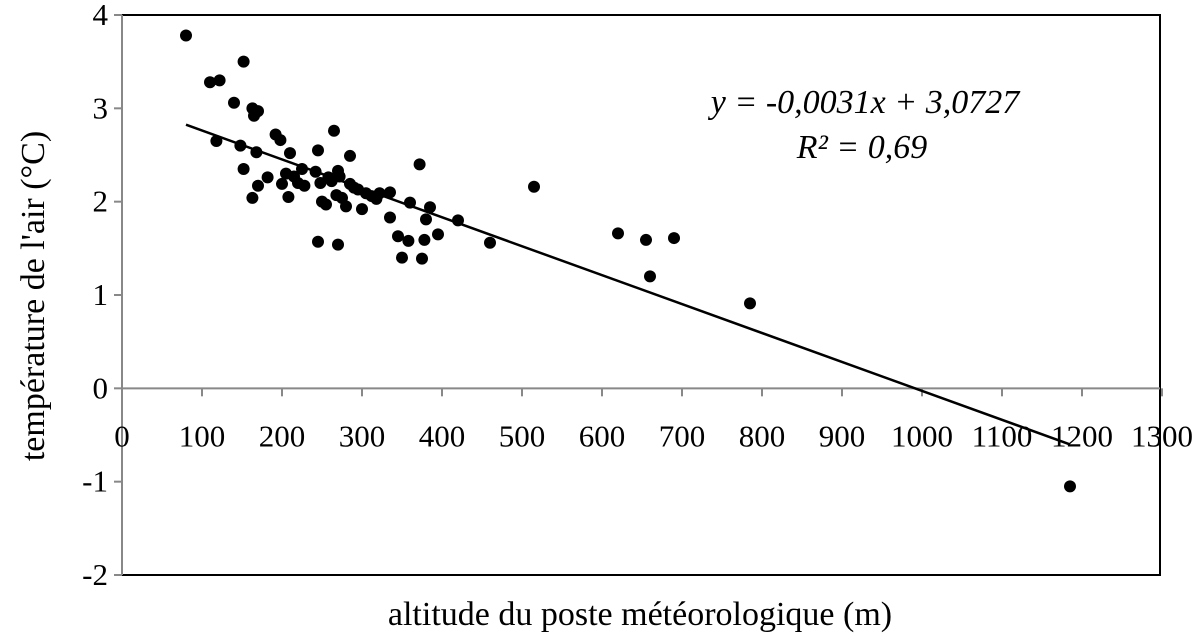 The width and height of the screenshot is (1200, 639). I want to click on y-axis-title: température de l'air (°C), so click(33, 296).